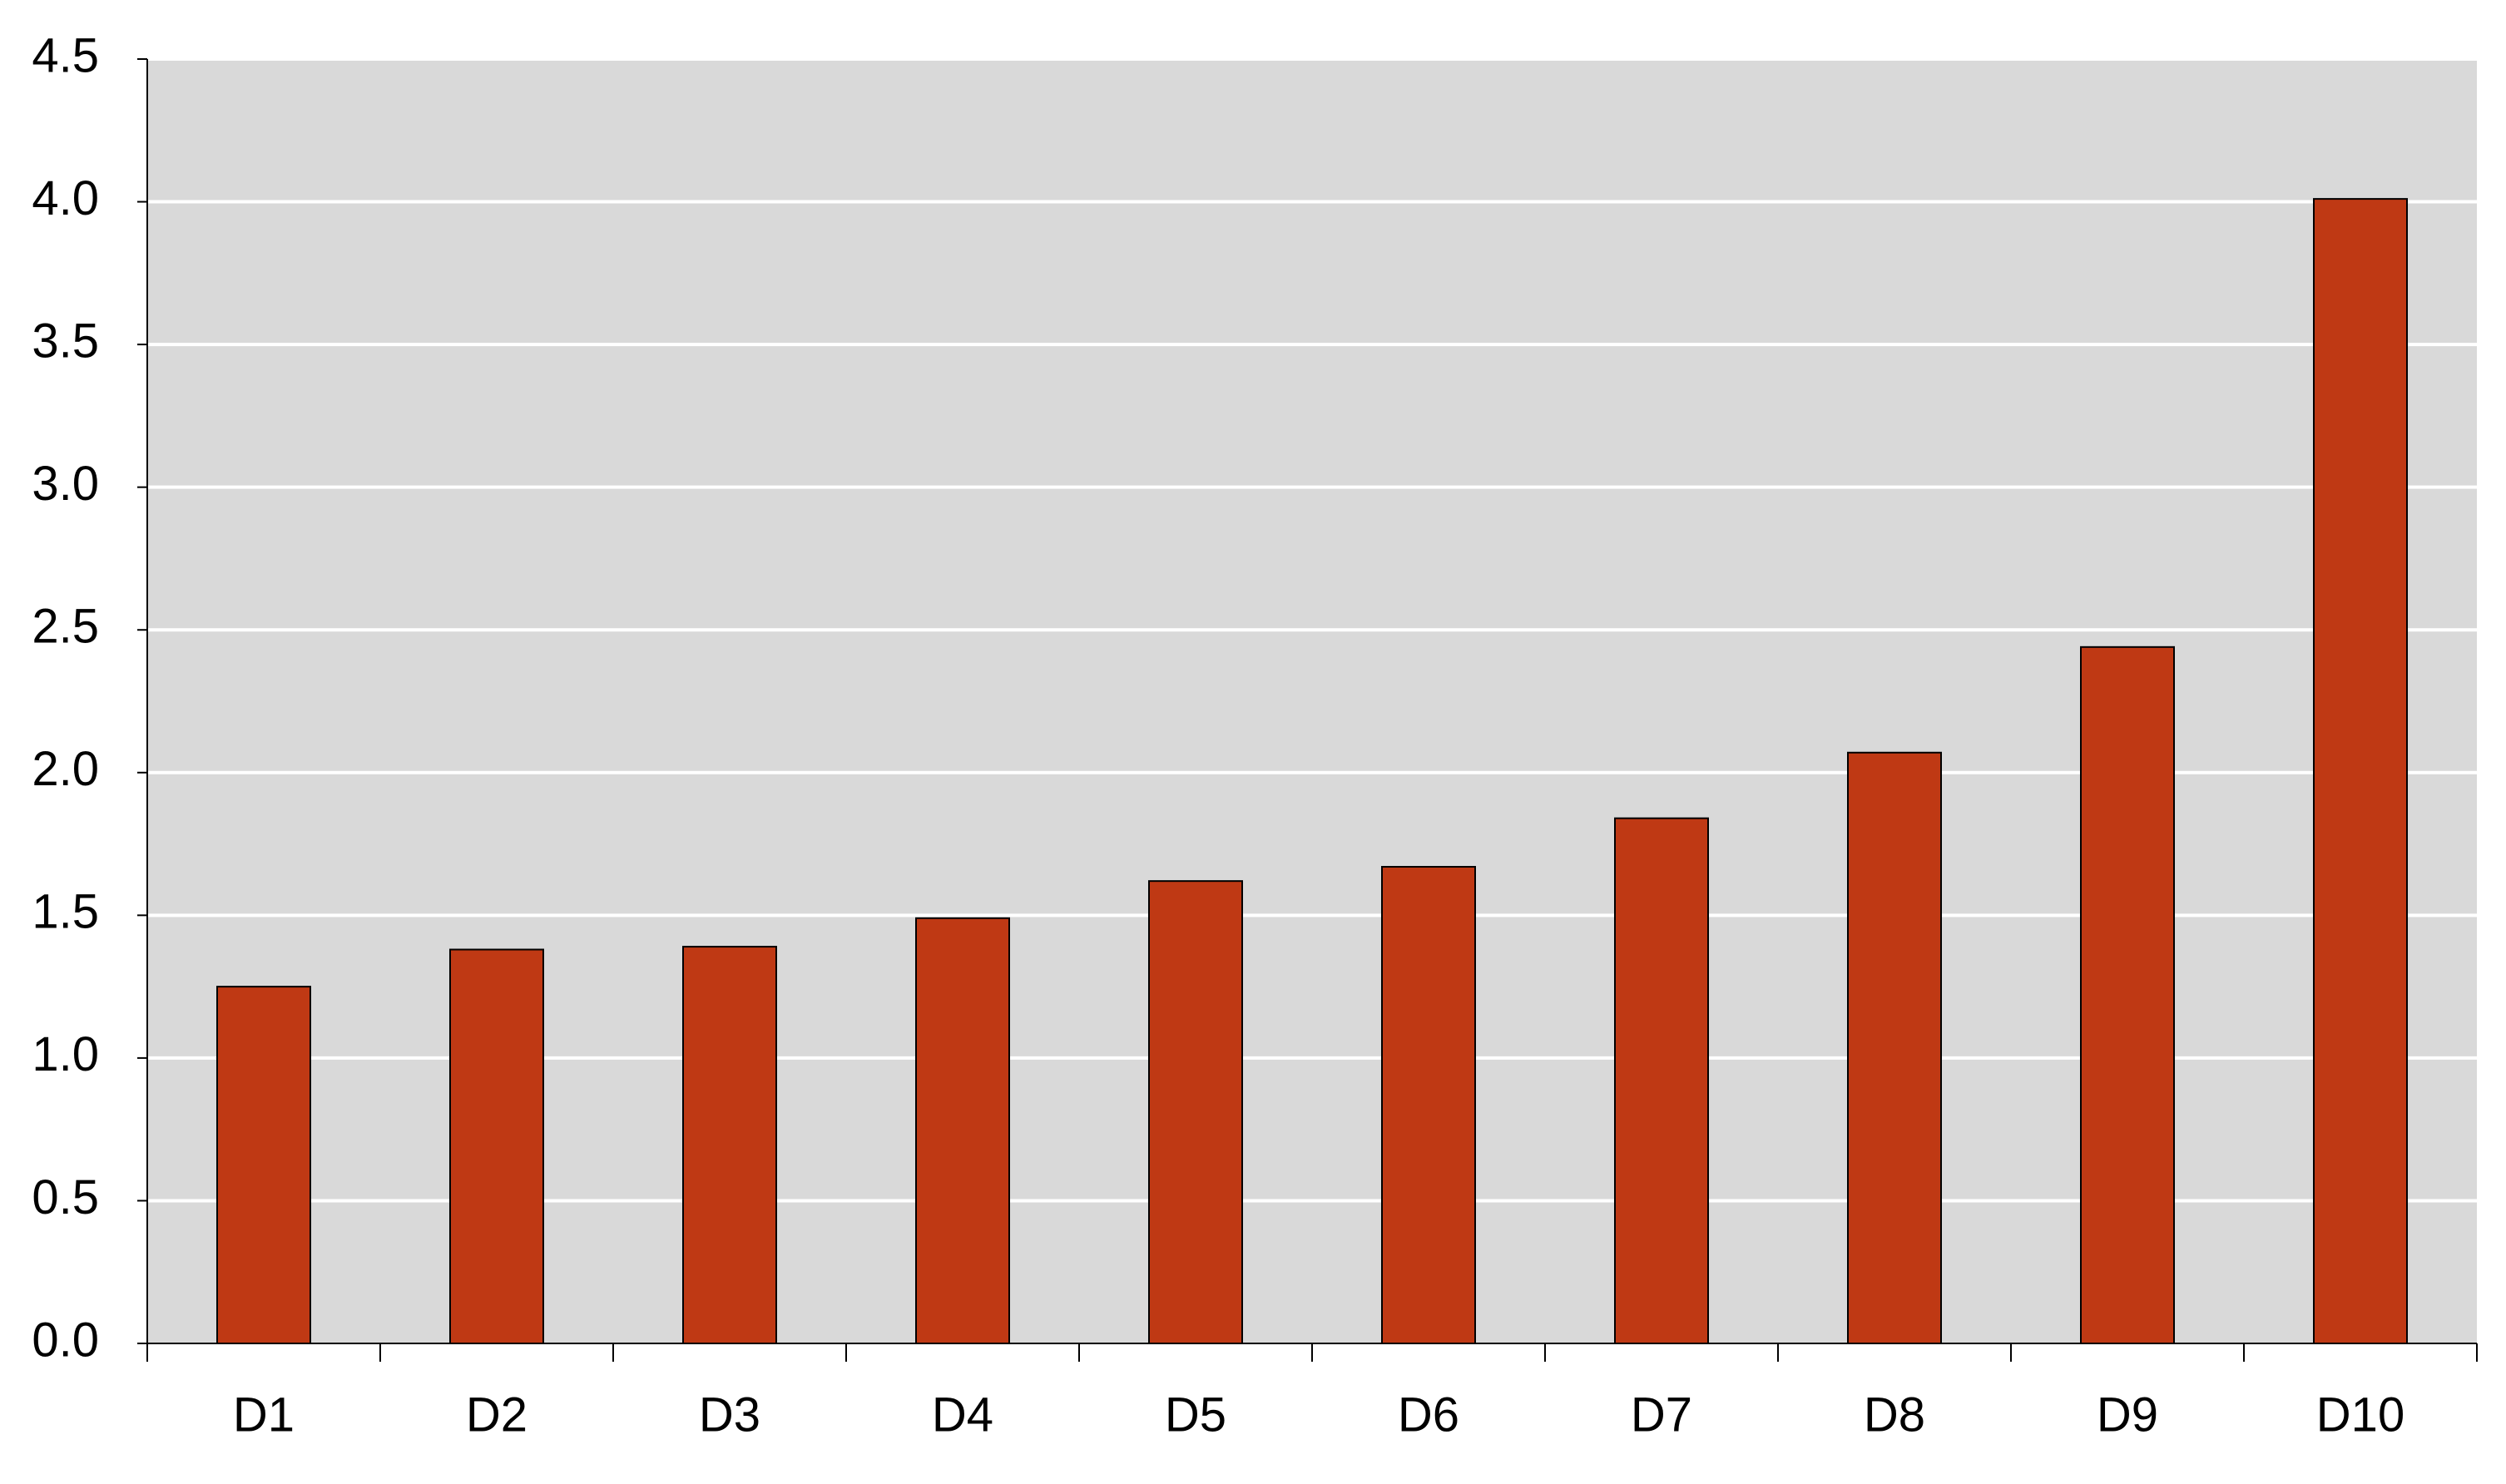  What do you see at coordinates (65, 627) in the screenshot?
I see `y-tick-label: 2.5` at bounding box center [65, 627].